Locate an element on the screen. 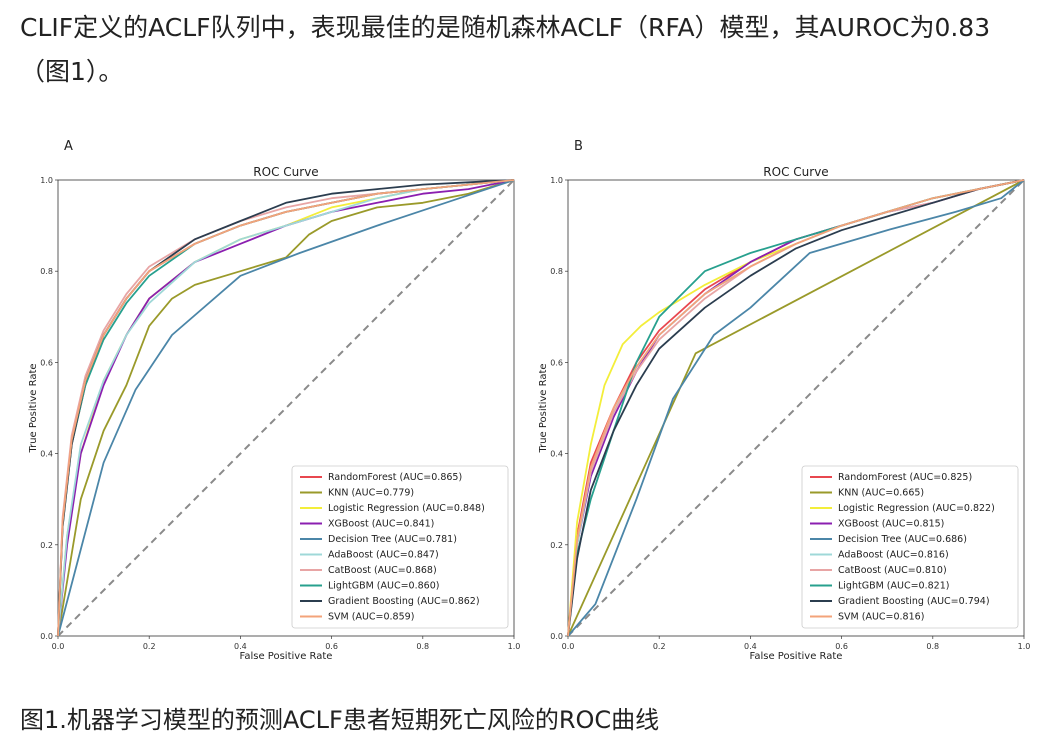 This screenshot has height=756, width=1047. panel-a-legend-label-5: Decision Tree (AUC=0.781) is located at coordinates (392, 539).